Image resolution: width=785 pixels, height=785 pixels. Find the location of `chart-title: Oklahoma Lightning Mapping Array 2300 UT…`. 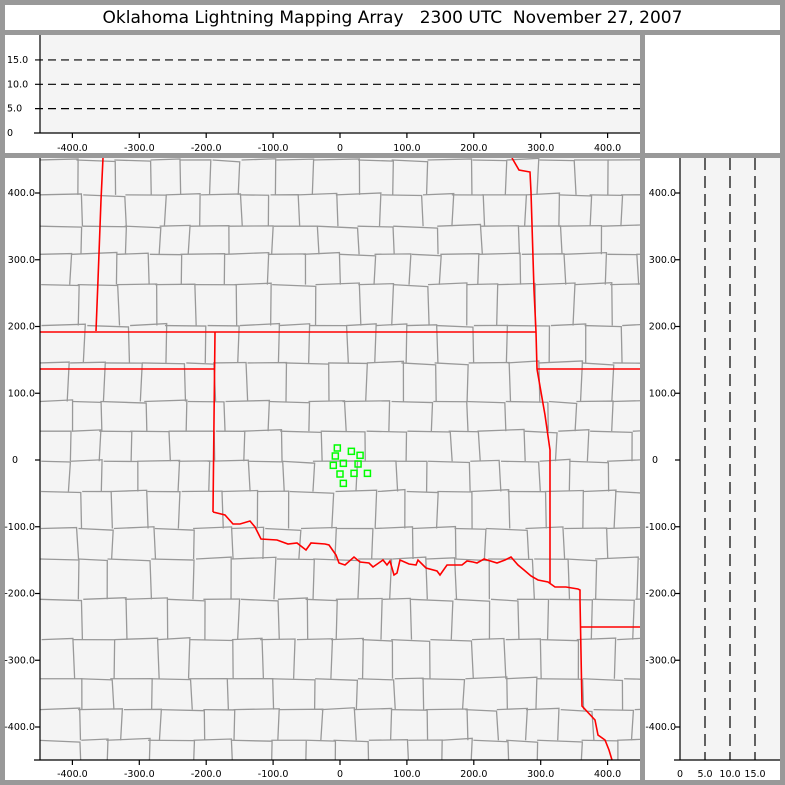

chart-title: Oklahoma Lightning Mapping Array 2300 UT… is located at coordinates (392, 17).